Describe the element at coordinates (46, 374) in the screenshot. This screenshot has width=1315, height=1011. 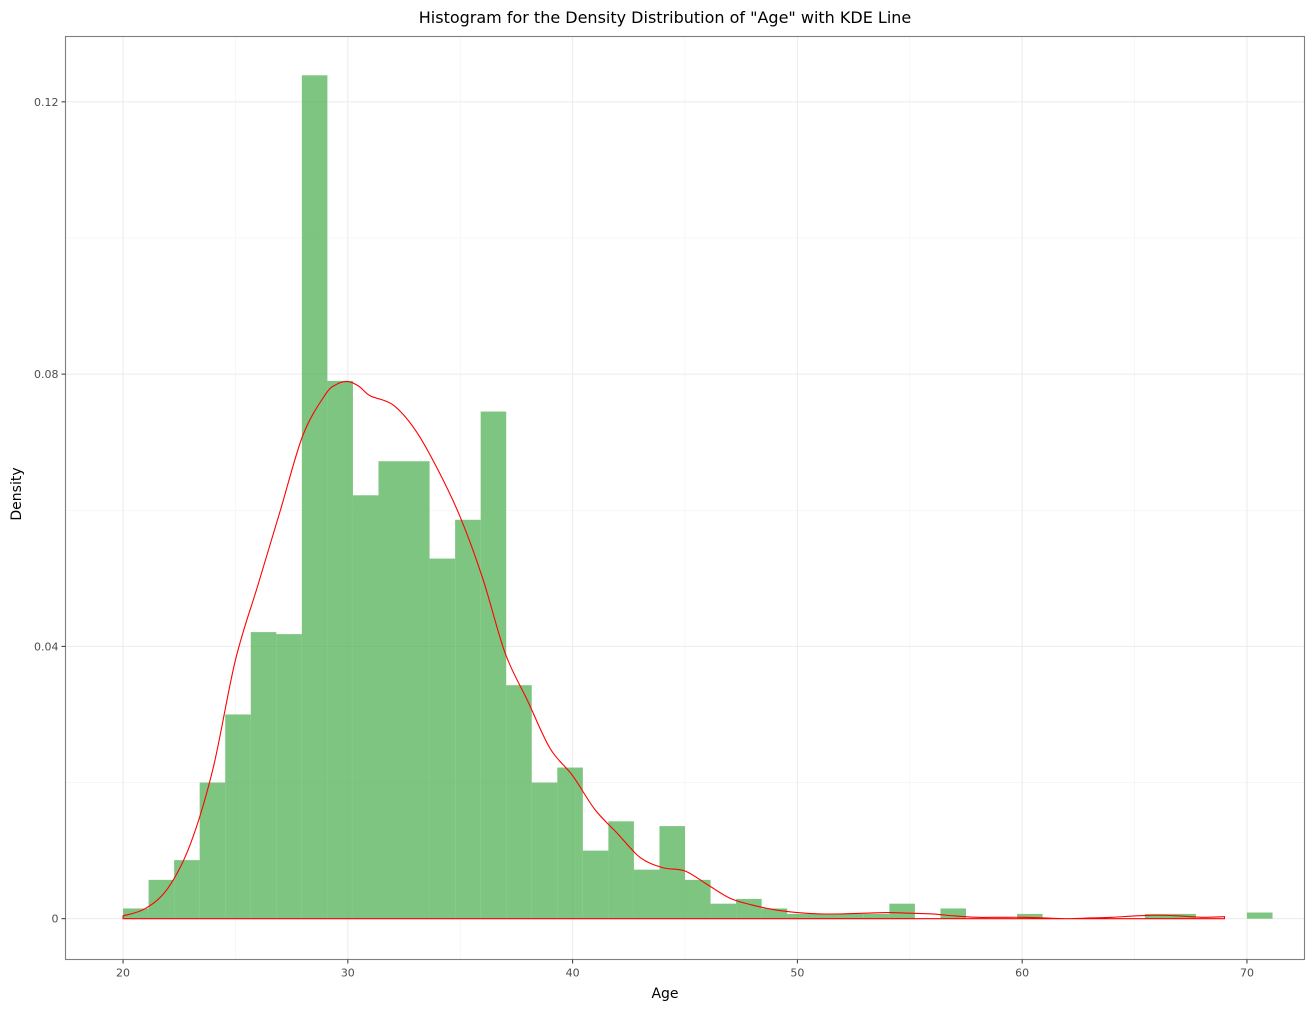
I see `y-tick-label: 0.08` at that location.